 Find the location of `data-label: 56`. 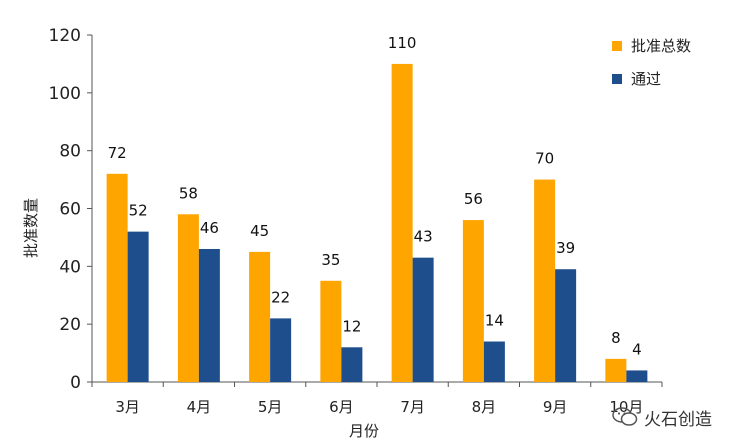

data-label: 56 is located at coordinates (473, 199).